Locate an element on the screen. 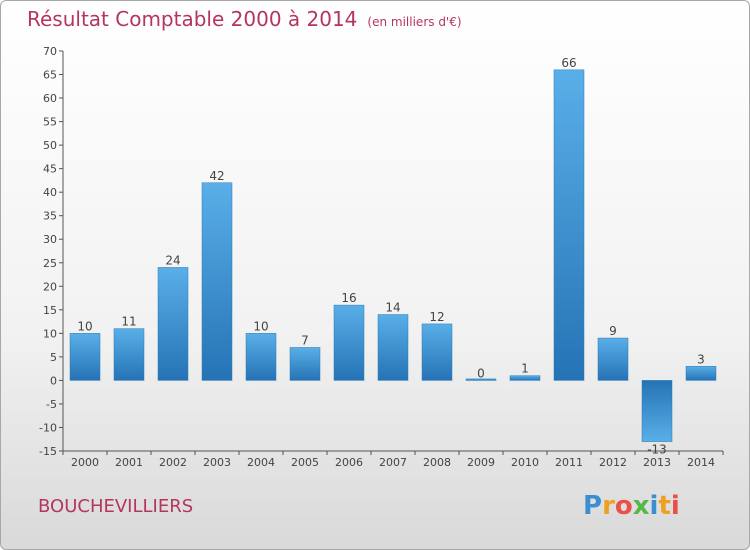 The image size is (750, 550). y-tick-label: 0 is located at coordinates (53, 380).